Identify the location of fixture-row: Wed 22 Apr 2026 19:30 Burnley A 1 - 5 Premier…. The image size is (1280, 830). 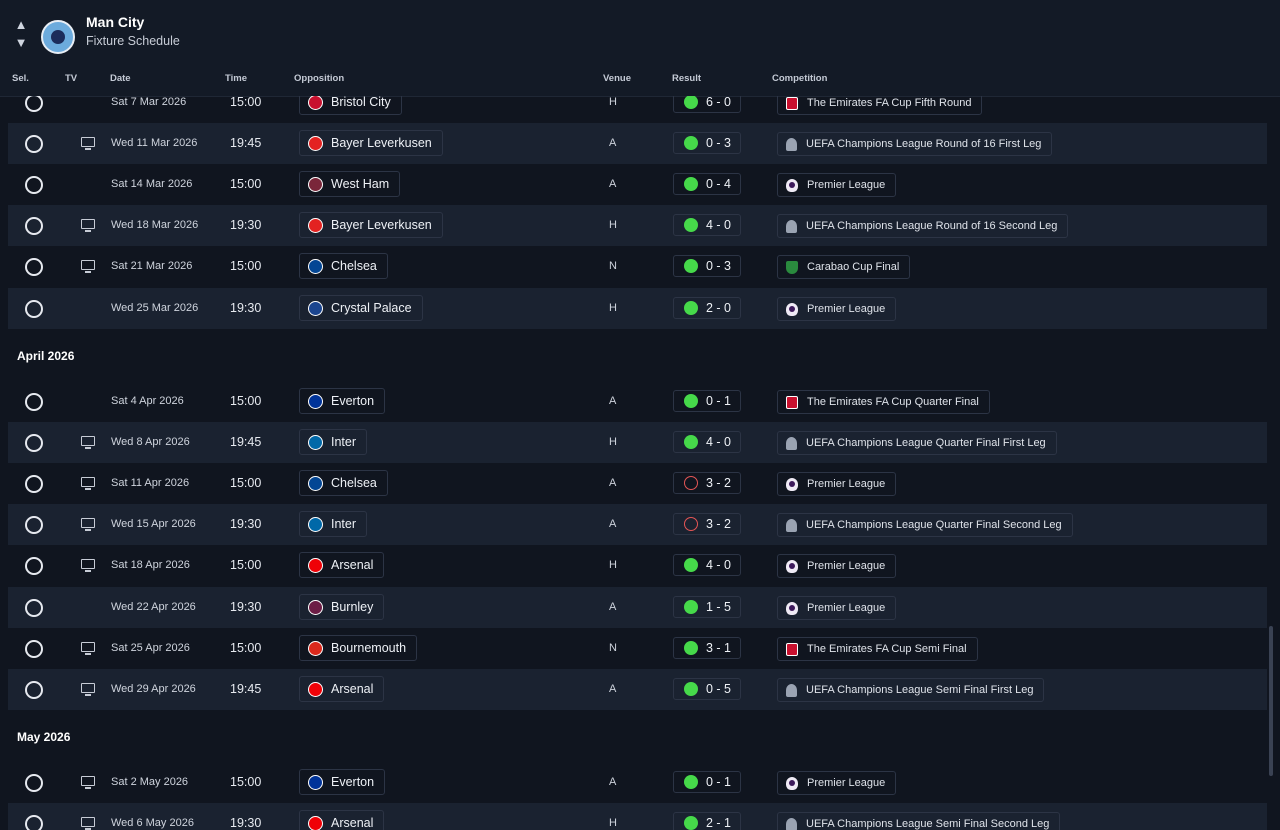
(637, 607).